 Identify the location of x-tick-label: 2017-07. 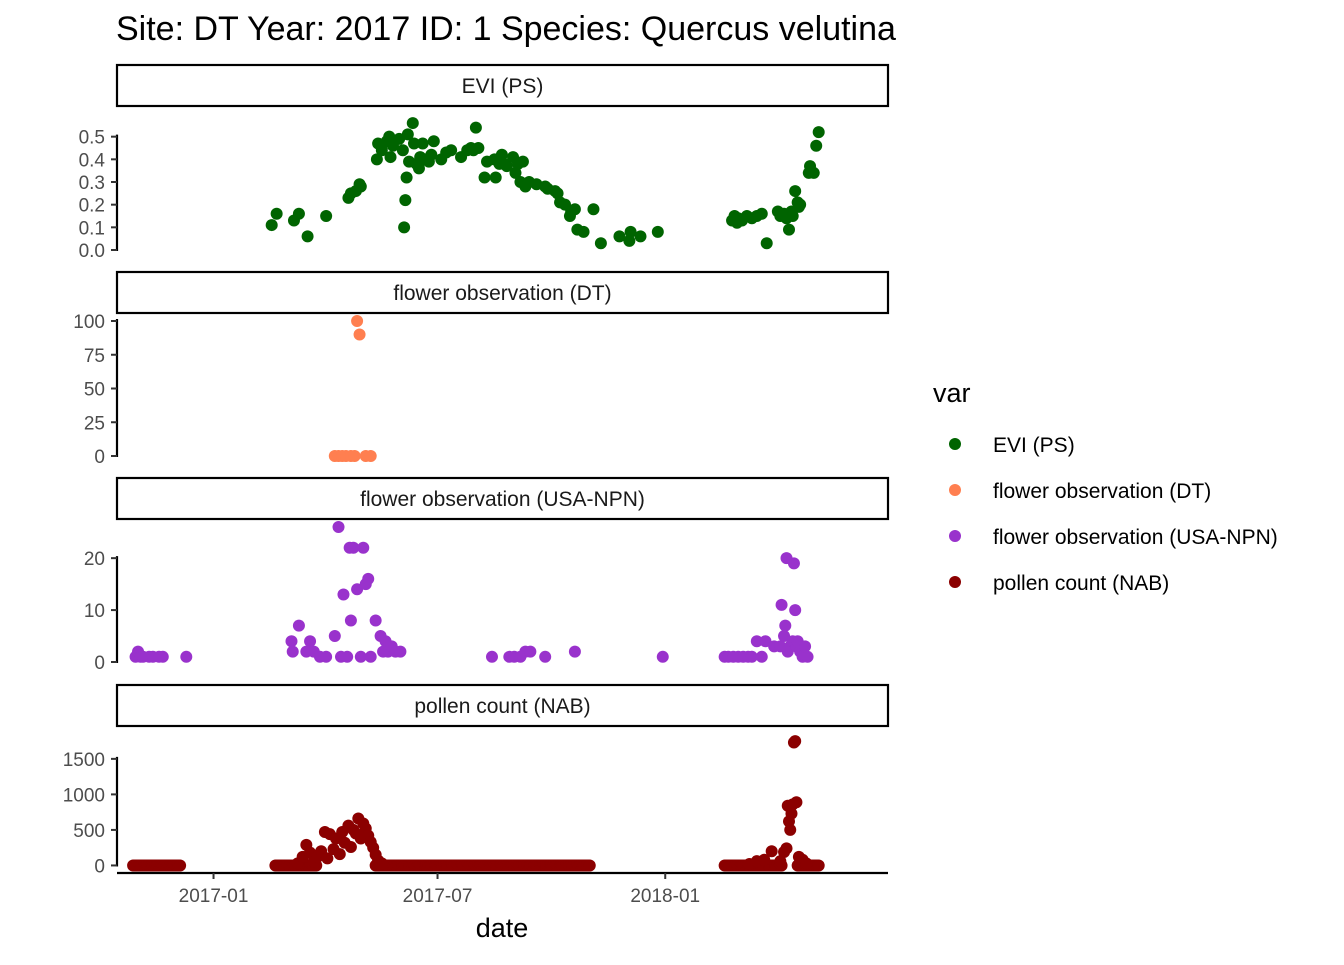
(438, 896).